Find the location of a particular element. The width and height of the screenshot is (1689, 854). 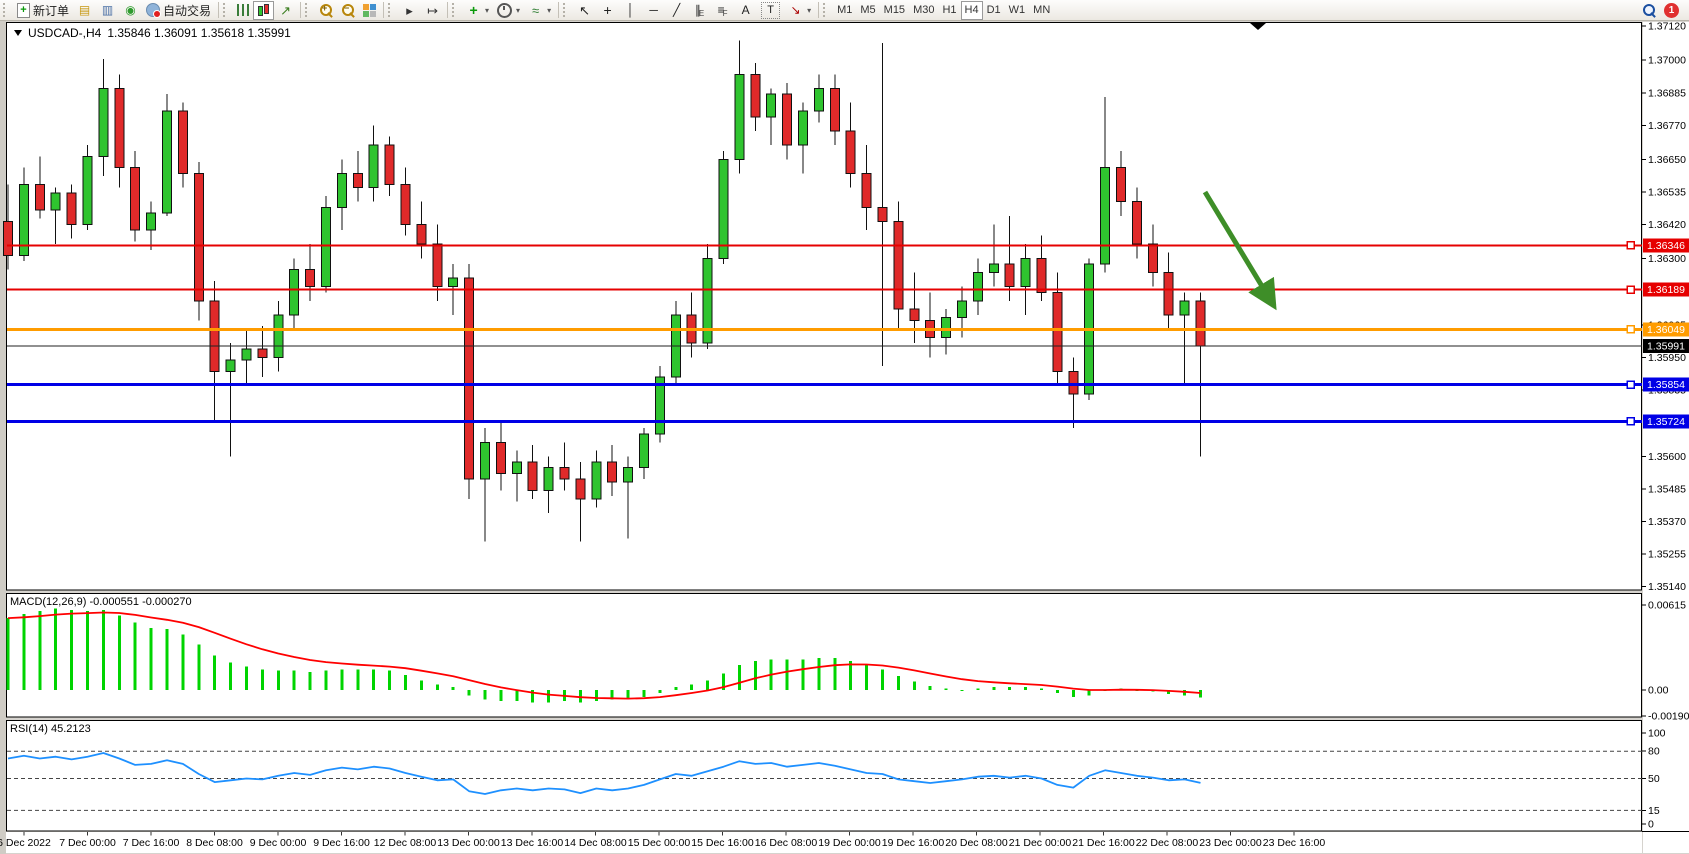

price-tick-label: 1.35370 is located at coordinates (1667, 522).